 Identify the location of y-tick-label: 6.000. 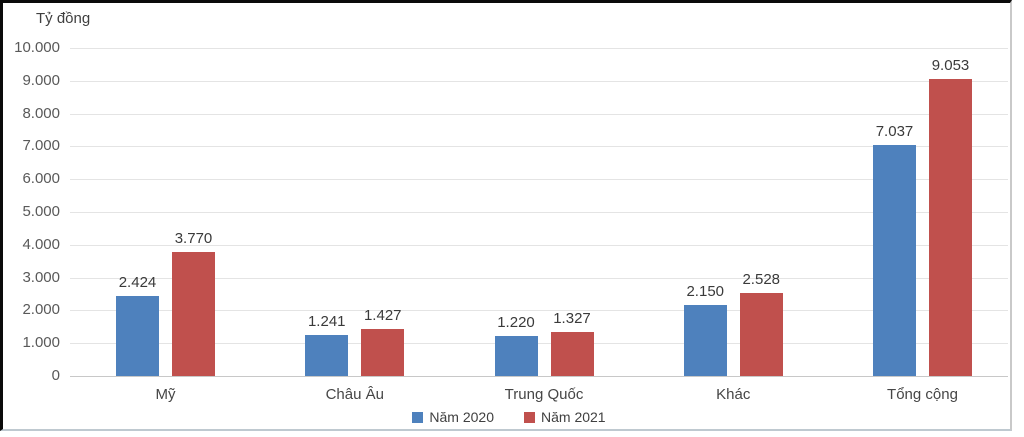
(41, 179).